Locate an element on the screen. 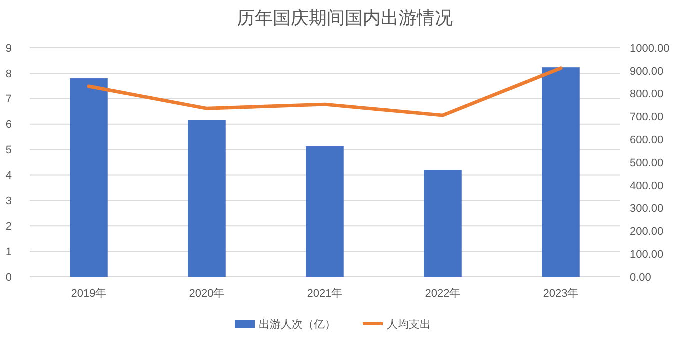 The height and width of the screenshot is (344, 690). y2-tick-label: 400.00 is located at coordinates (647, 186).